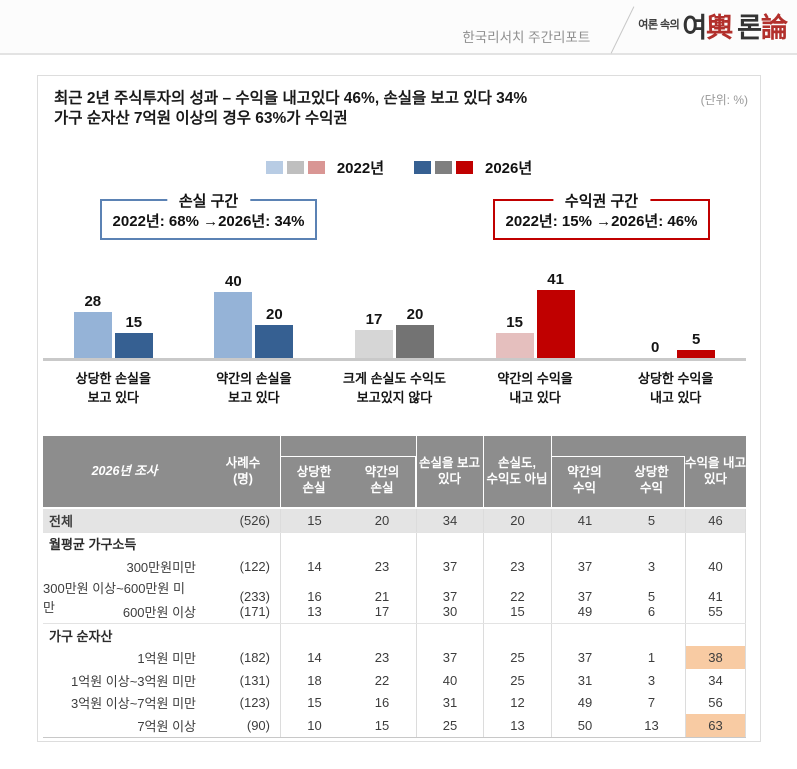 The width and height of the screenshot is (797, 769). What do you see at coordinates (382, 520) in the screenshot?
I see `value-cell: 20` at bounding box center [382, 520].